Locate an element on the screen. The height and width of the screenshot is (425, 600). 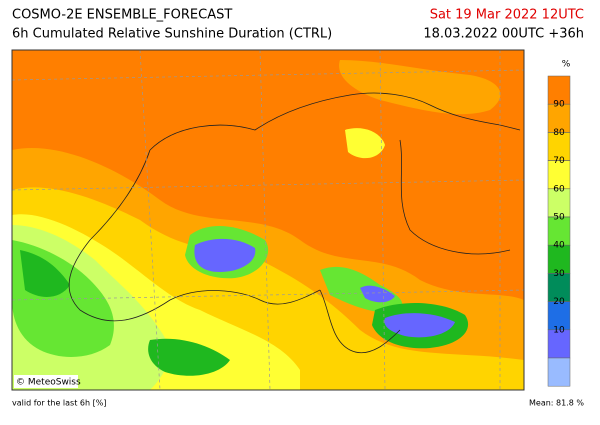
legend-tick-label: 60 is located at coordinates (559, 189).